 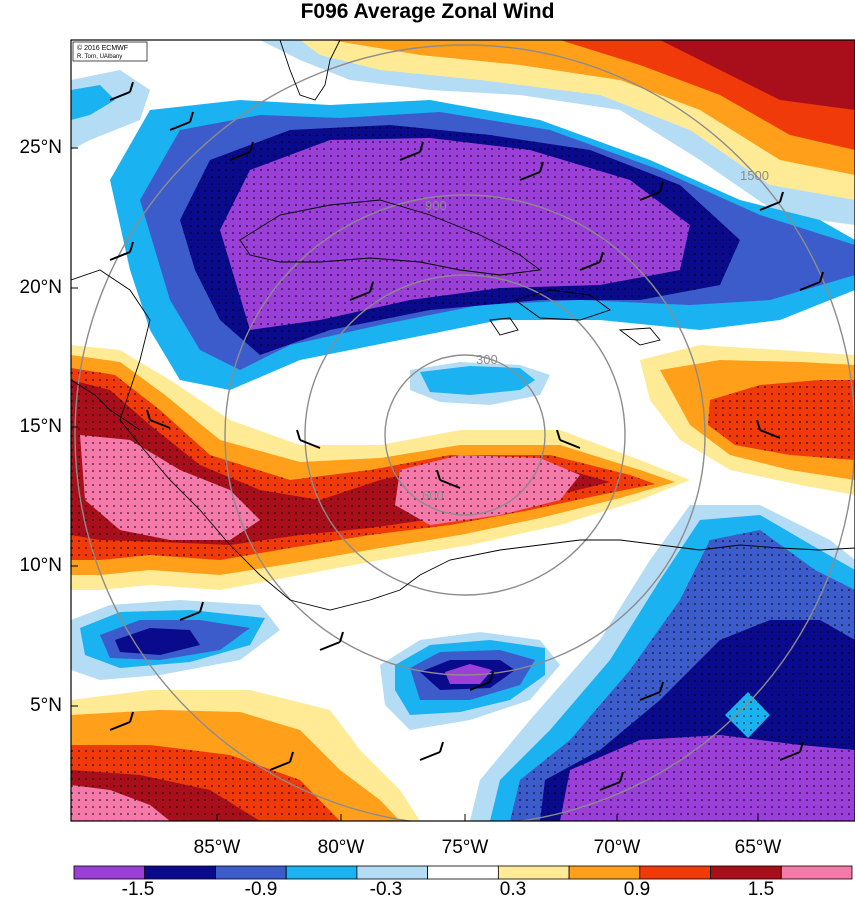 I want to click on map-title: F096 Average Zonal Wind, so click(x=427, y=11).